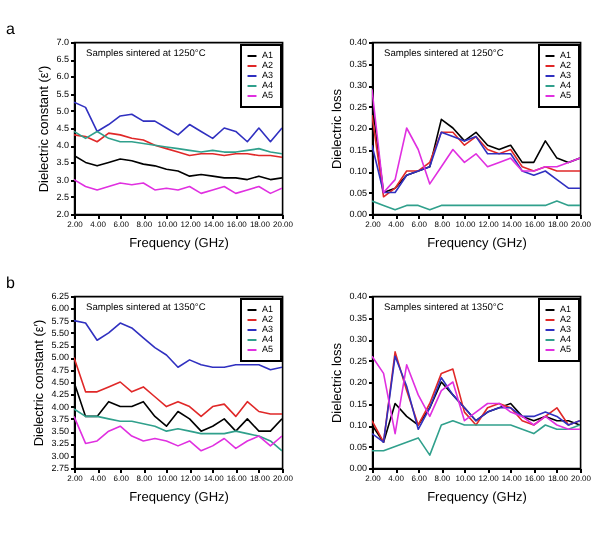  Describe the element at coordinates (11, 29) in the screenshot. I see `text: a` at that location.